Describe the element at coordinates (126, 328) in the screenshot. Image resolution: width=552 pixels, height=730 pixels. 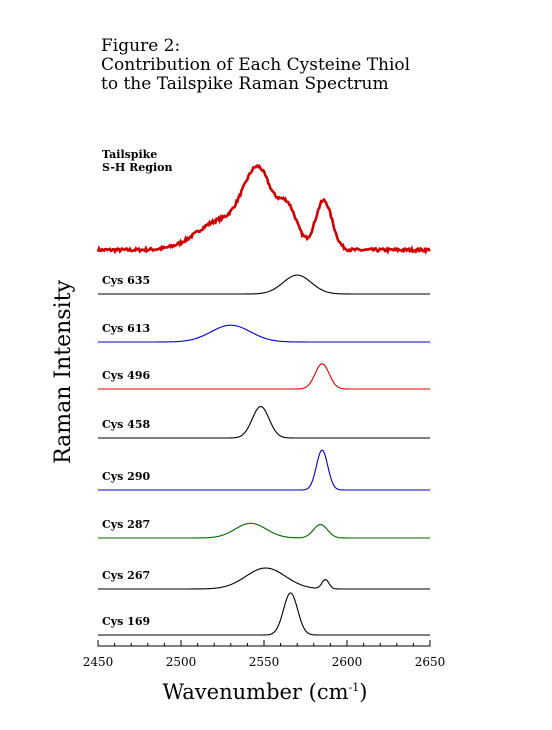
I see `series-label-cys-613: Cys 613` at that location.